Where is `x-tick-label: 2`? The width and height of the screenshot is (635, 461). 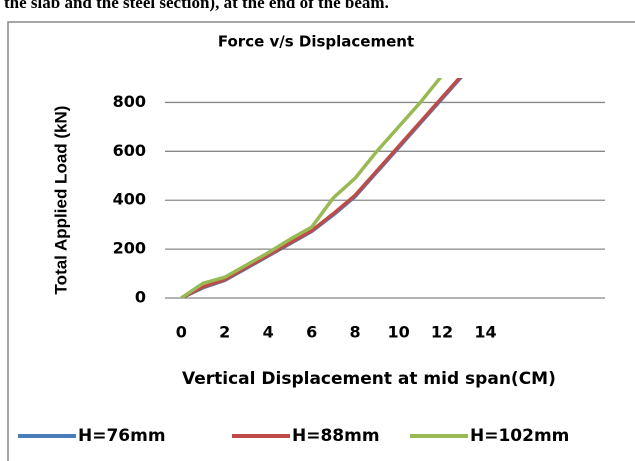 x-tick-label: 2 is located at coordinates (224, 332).